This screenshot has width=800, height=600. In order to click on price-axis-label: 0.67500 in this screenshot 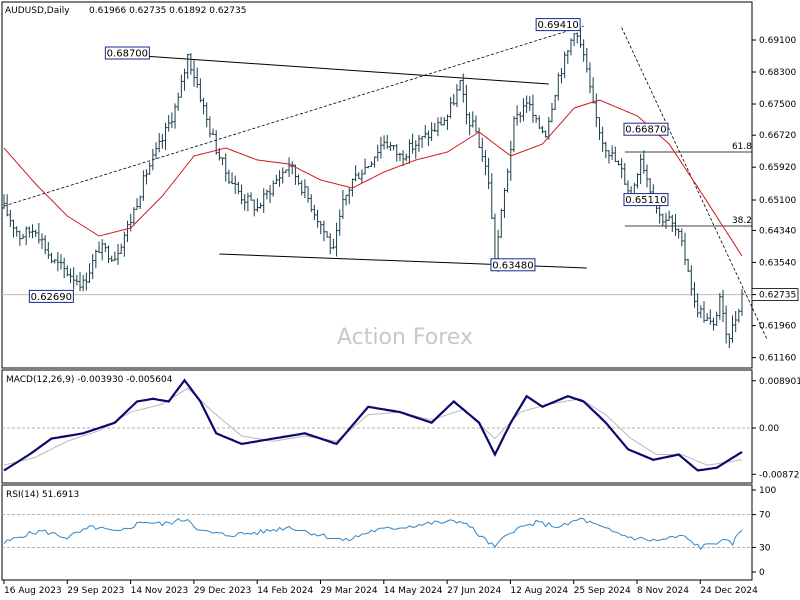, I will do `click(777, 105)`.